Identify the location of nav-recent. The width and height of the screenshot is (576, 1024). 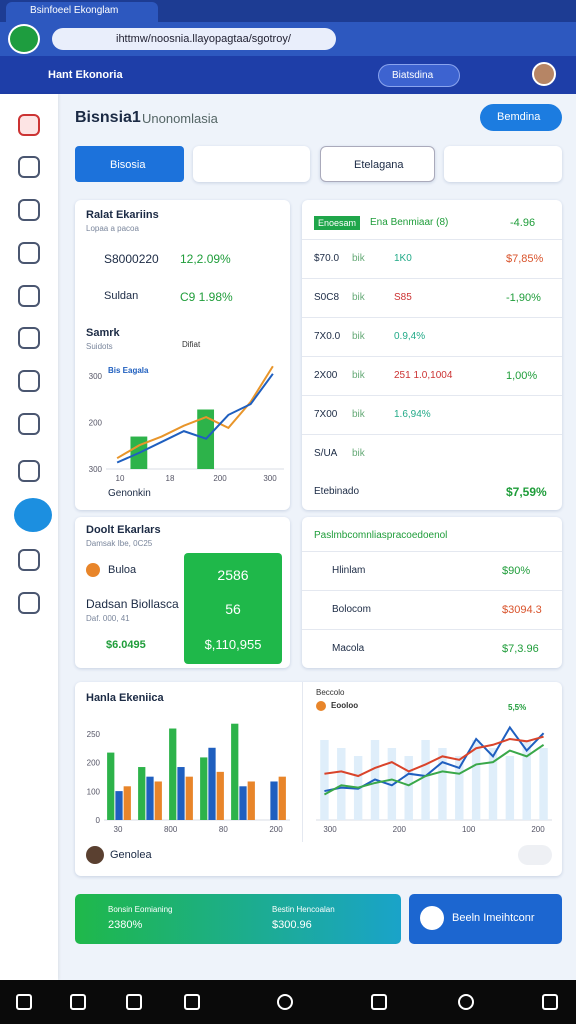
(379, 1002).